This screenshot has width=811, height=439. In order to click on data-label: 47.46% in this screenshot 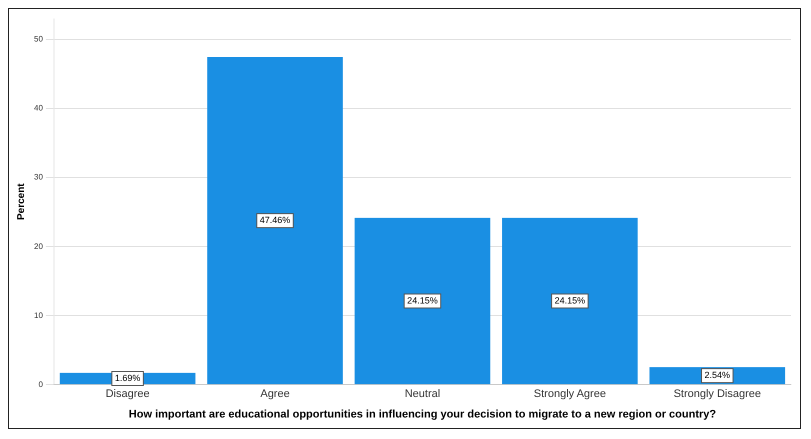, I will do `click(275, 220)`.